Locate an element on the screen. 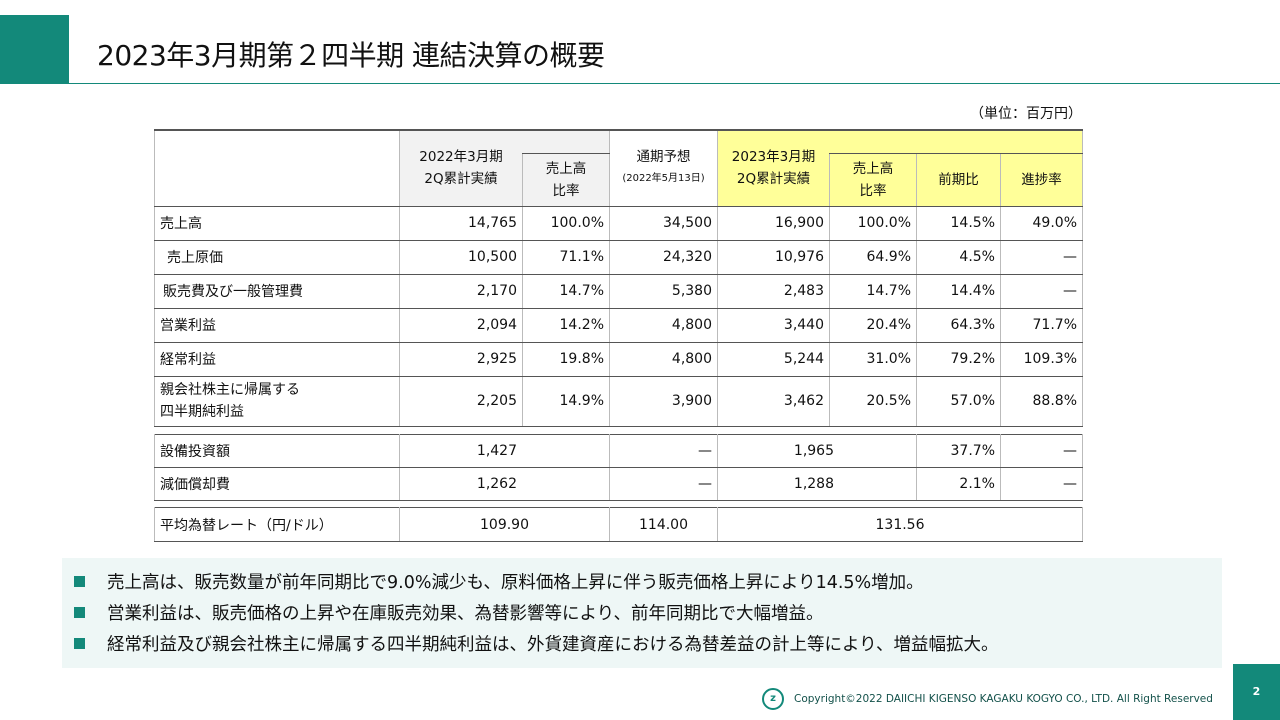 The width and height of the screenshot is (1280, 720). cell-value: 20.4% is located at coordinates (873, 325).